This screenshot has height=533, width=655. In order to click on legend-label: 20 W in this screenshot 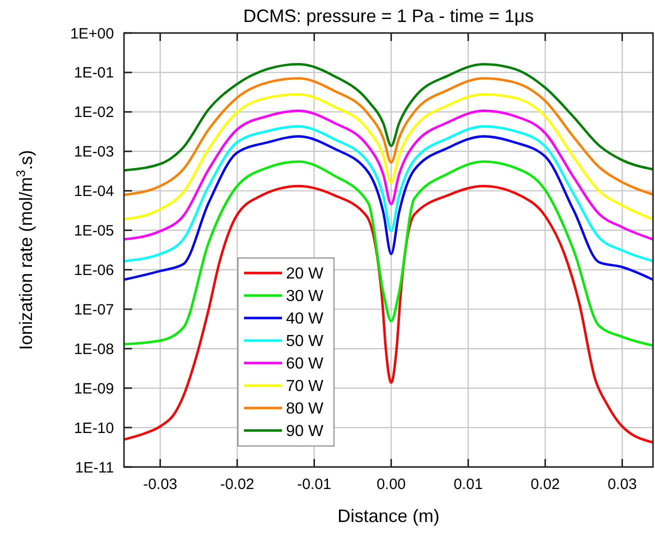, I will do `click(305, 274)`.